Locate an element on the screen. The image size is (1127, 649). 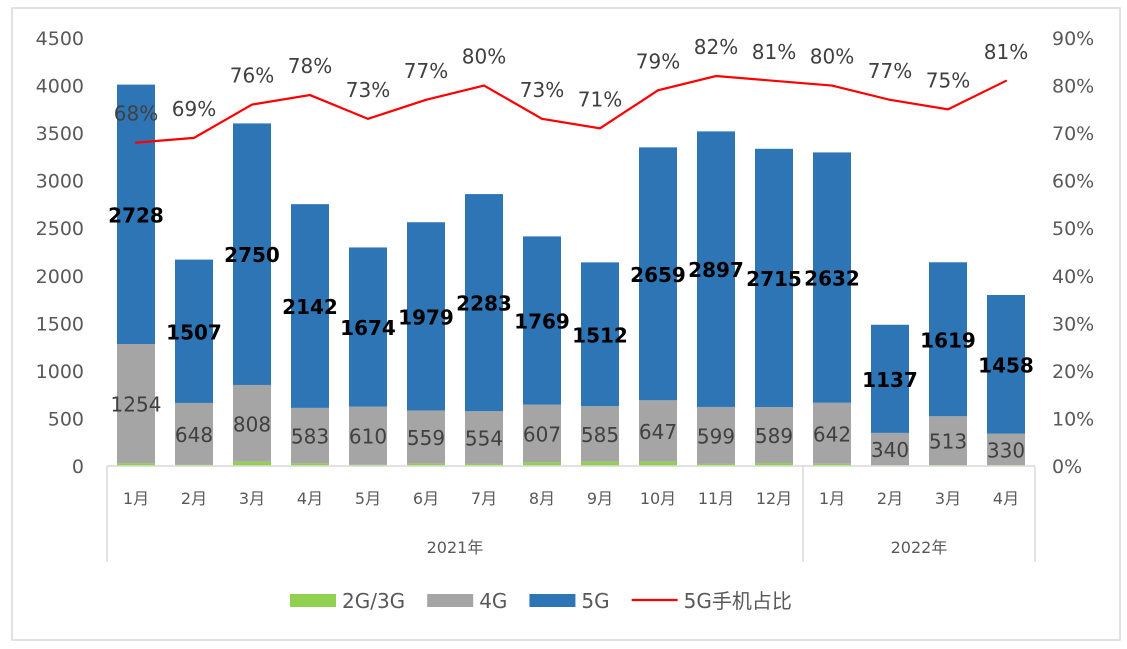
y2-tick-label: 70% is located at coordinates (1073, 134).